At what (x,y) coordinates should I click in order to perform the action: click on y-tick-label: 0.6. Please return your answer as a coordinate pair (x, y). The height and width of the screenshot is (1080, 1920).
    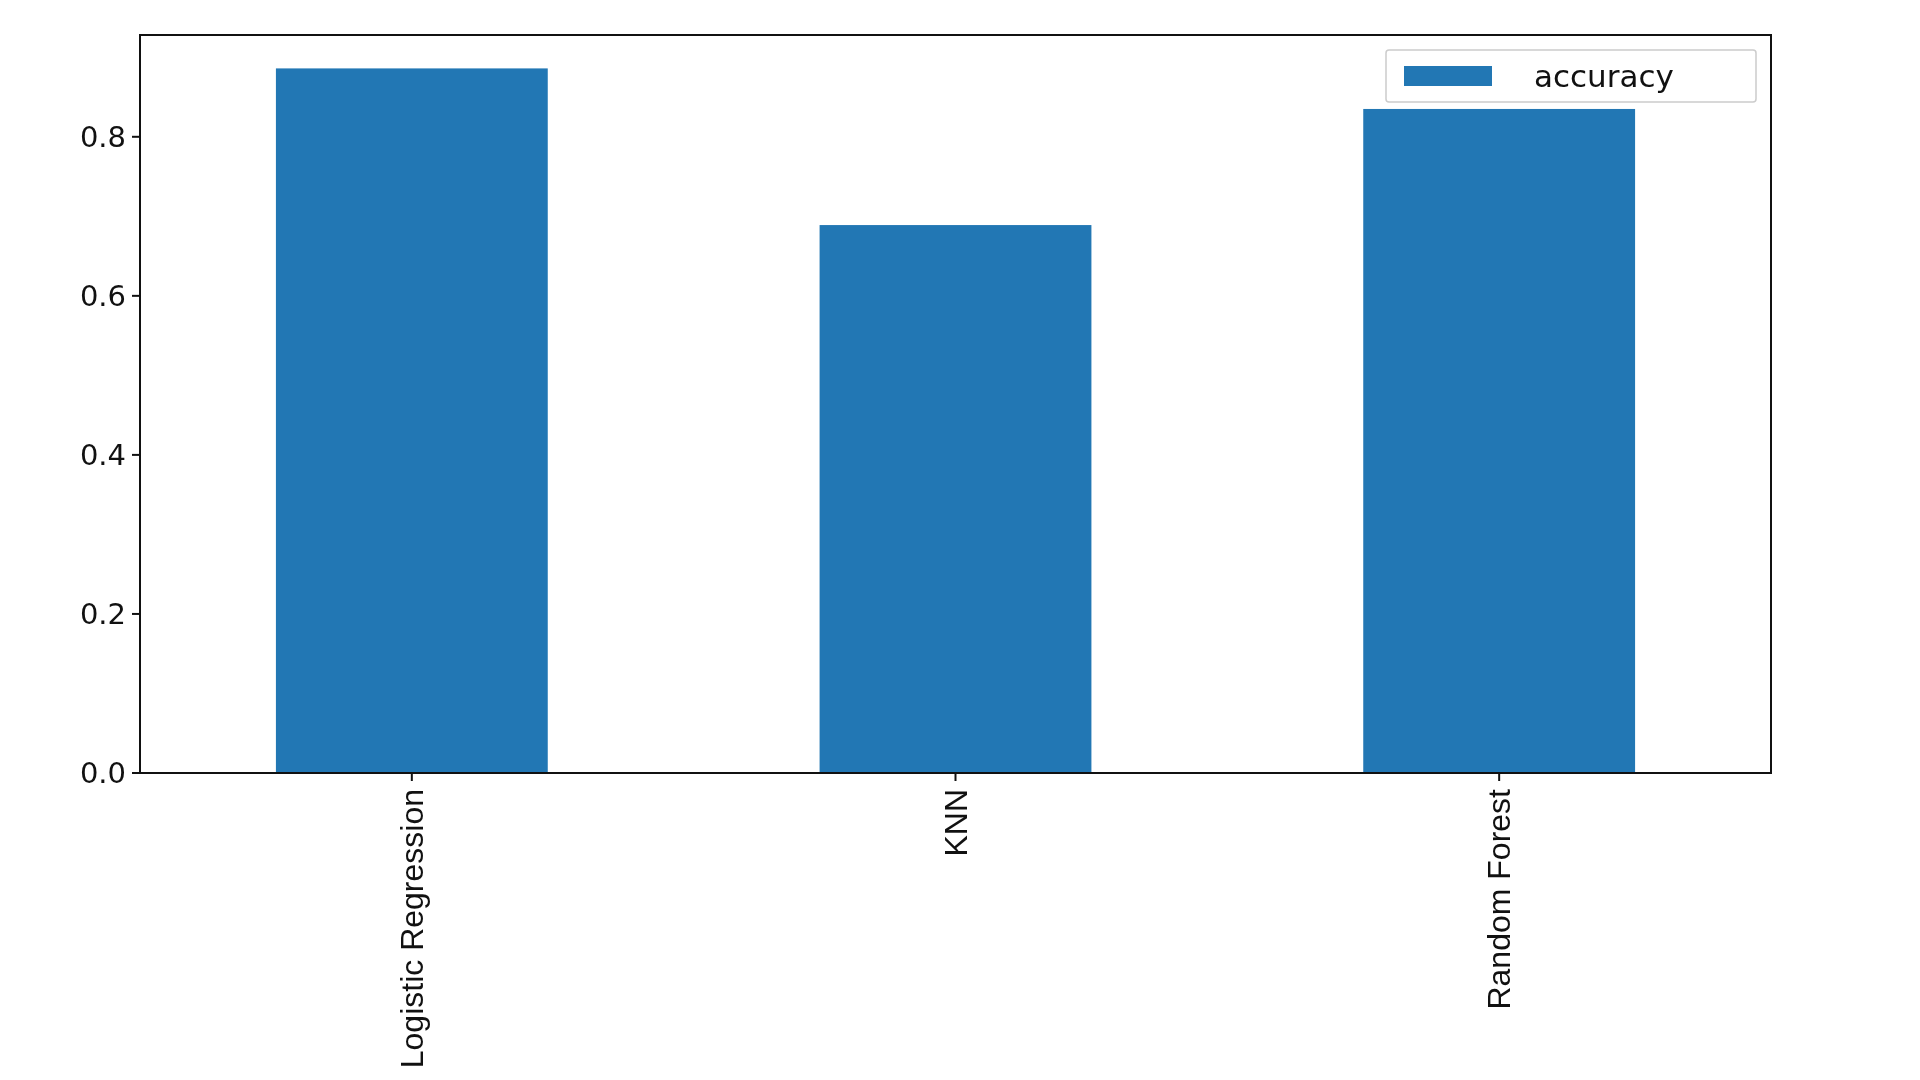
    Looking at the image, I should click on (102, 295).